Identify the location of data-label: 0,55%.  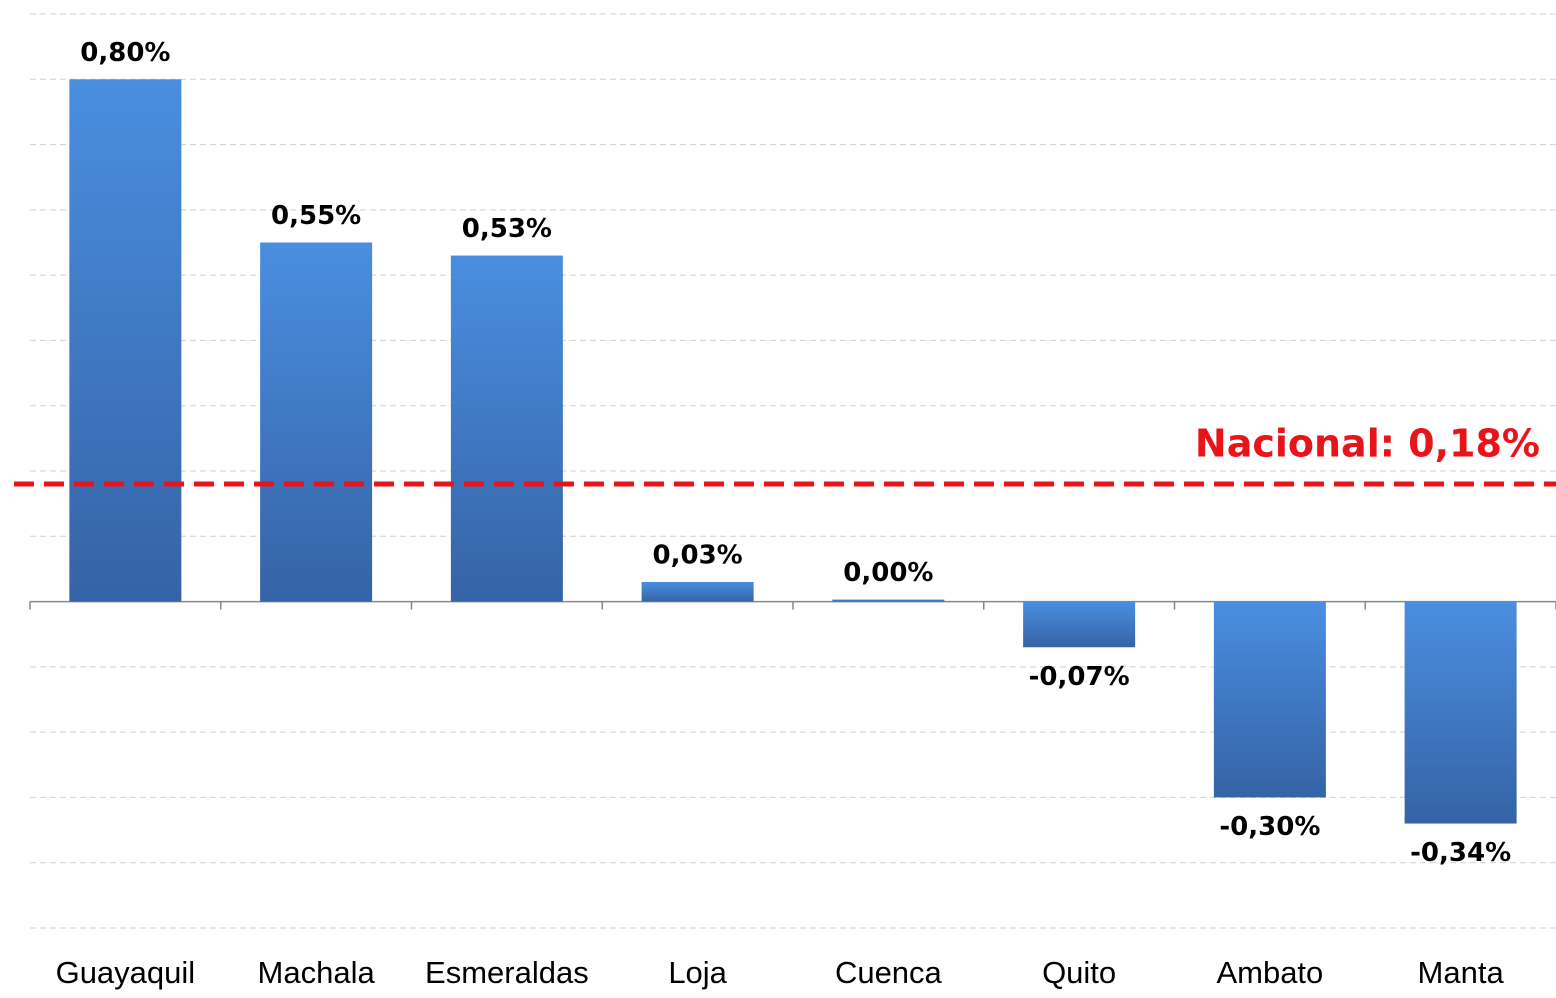
(316, 216).